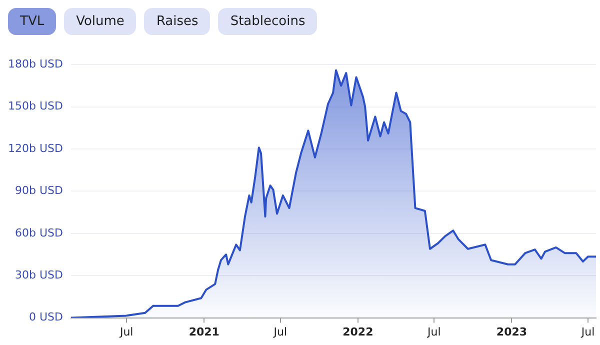 The image size is (600, 345). I want to click on y-tick-label: 180b USD, so click(35, 63).